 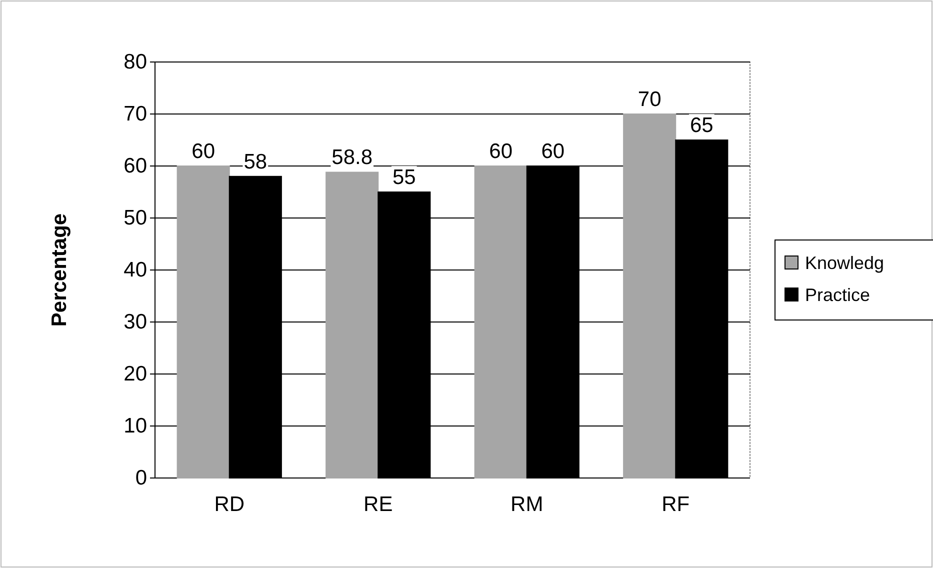 I want to click on data-label: 70, so click(x=650, y=99).